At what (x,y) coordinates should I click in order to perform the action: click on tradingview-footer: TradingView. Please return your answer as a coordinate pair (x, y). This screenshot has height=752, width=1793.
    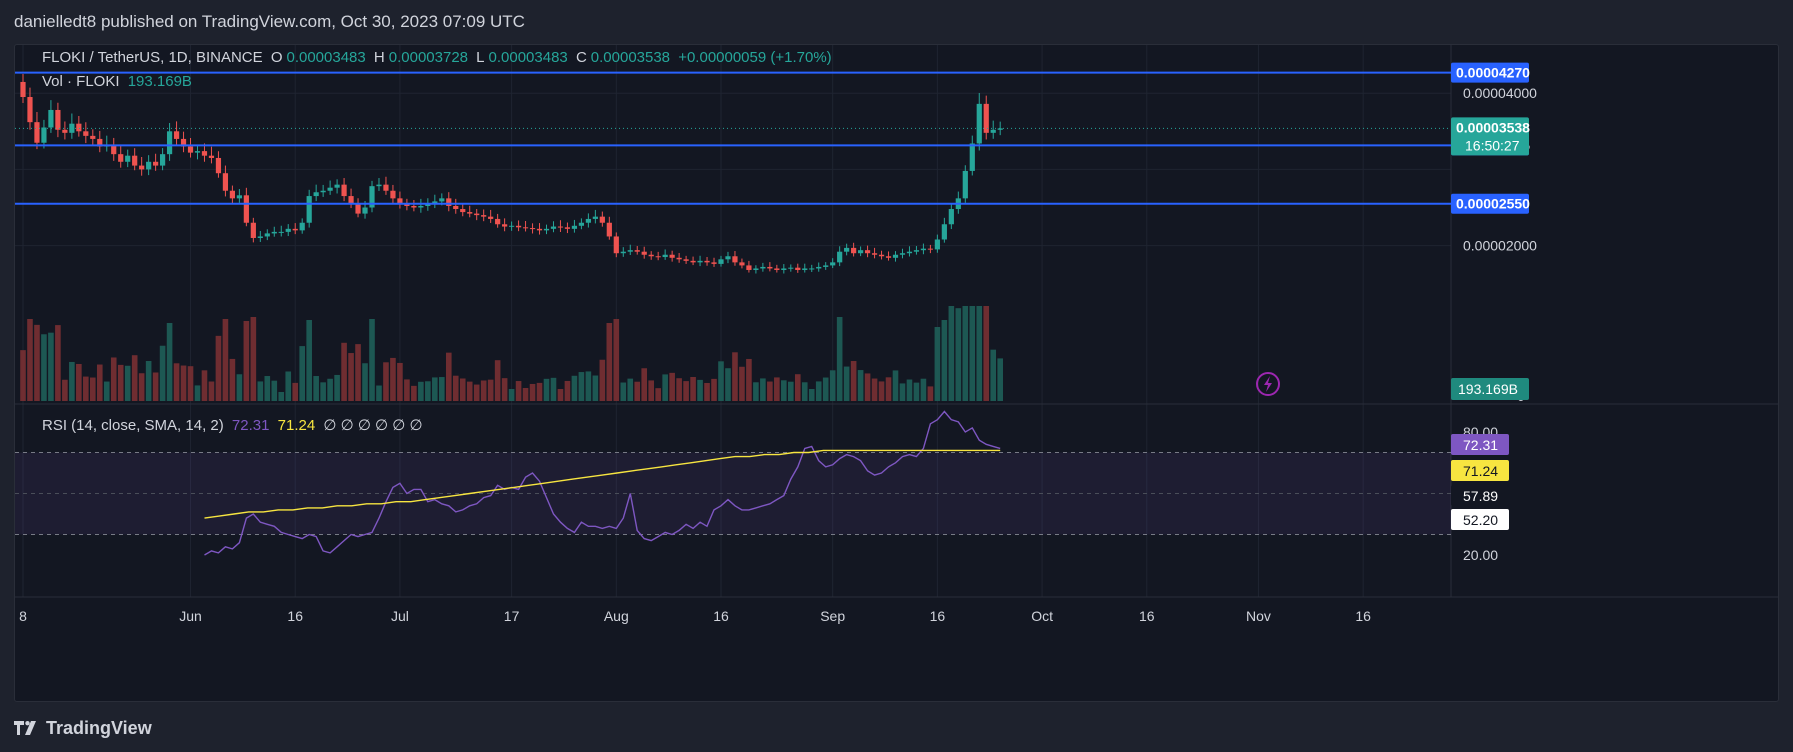
    Looking at the image, I should click on (83, 728).